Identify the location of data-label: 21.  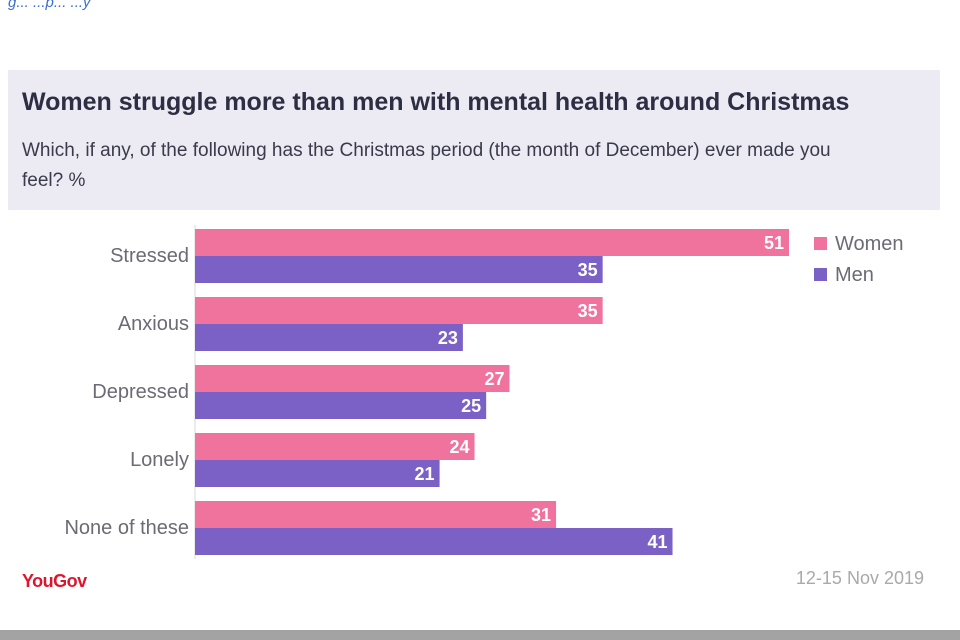
(425, 474).